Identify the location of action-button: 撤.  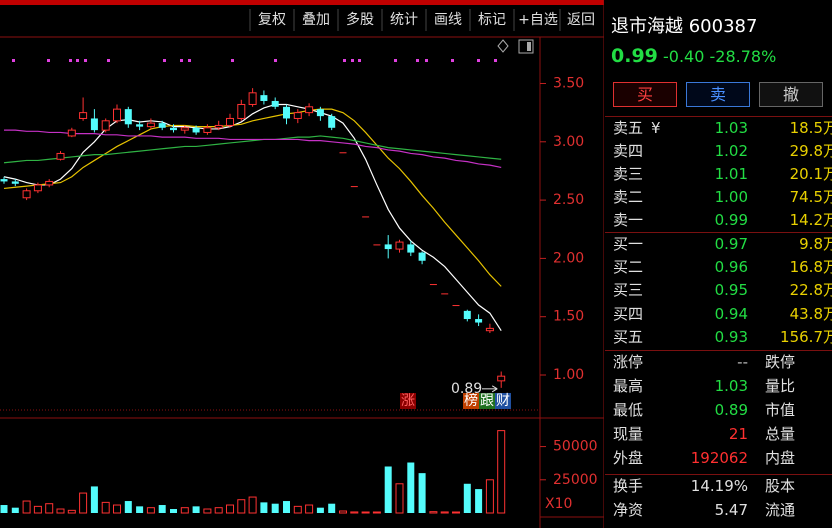
(791, 94).